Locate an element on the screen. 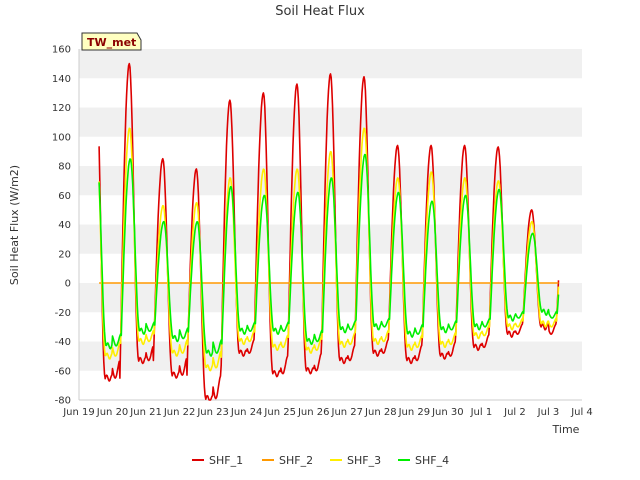 The height and width of the screenshot is (480, 640). x-tick-label: Jun 30 is located at coordinates (447, 412).